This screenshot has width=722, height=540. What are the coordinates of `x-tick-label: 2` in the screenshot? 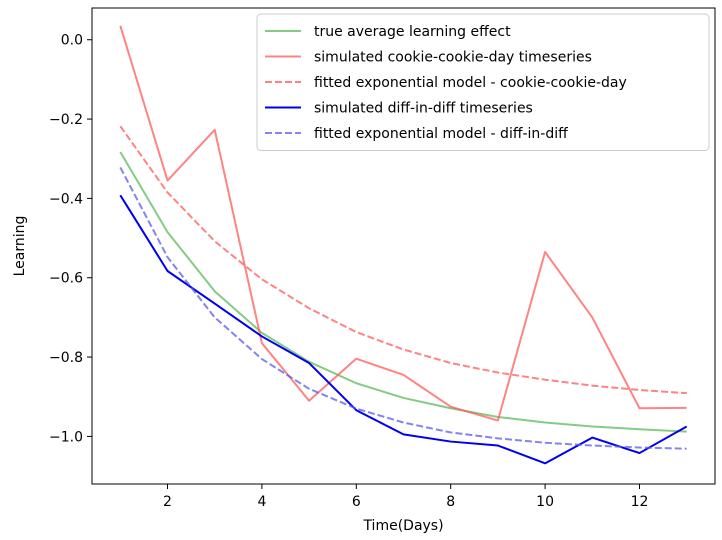 It's located at (167, 502).